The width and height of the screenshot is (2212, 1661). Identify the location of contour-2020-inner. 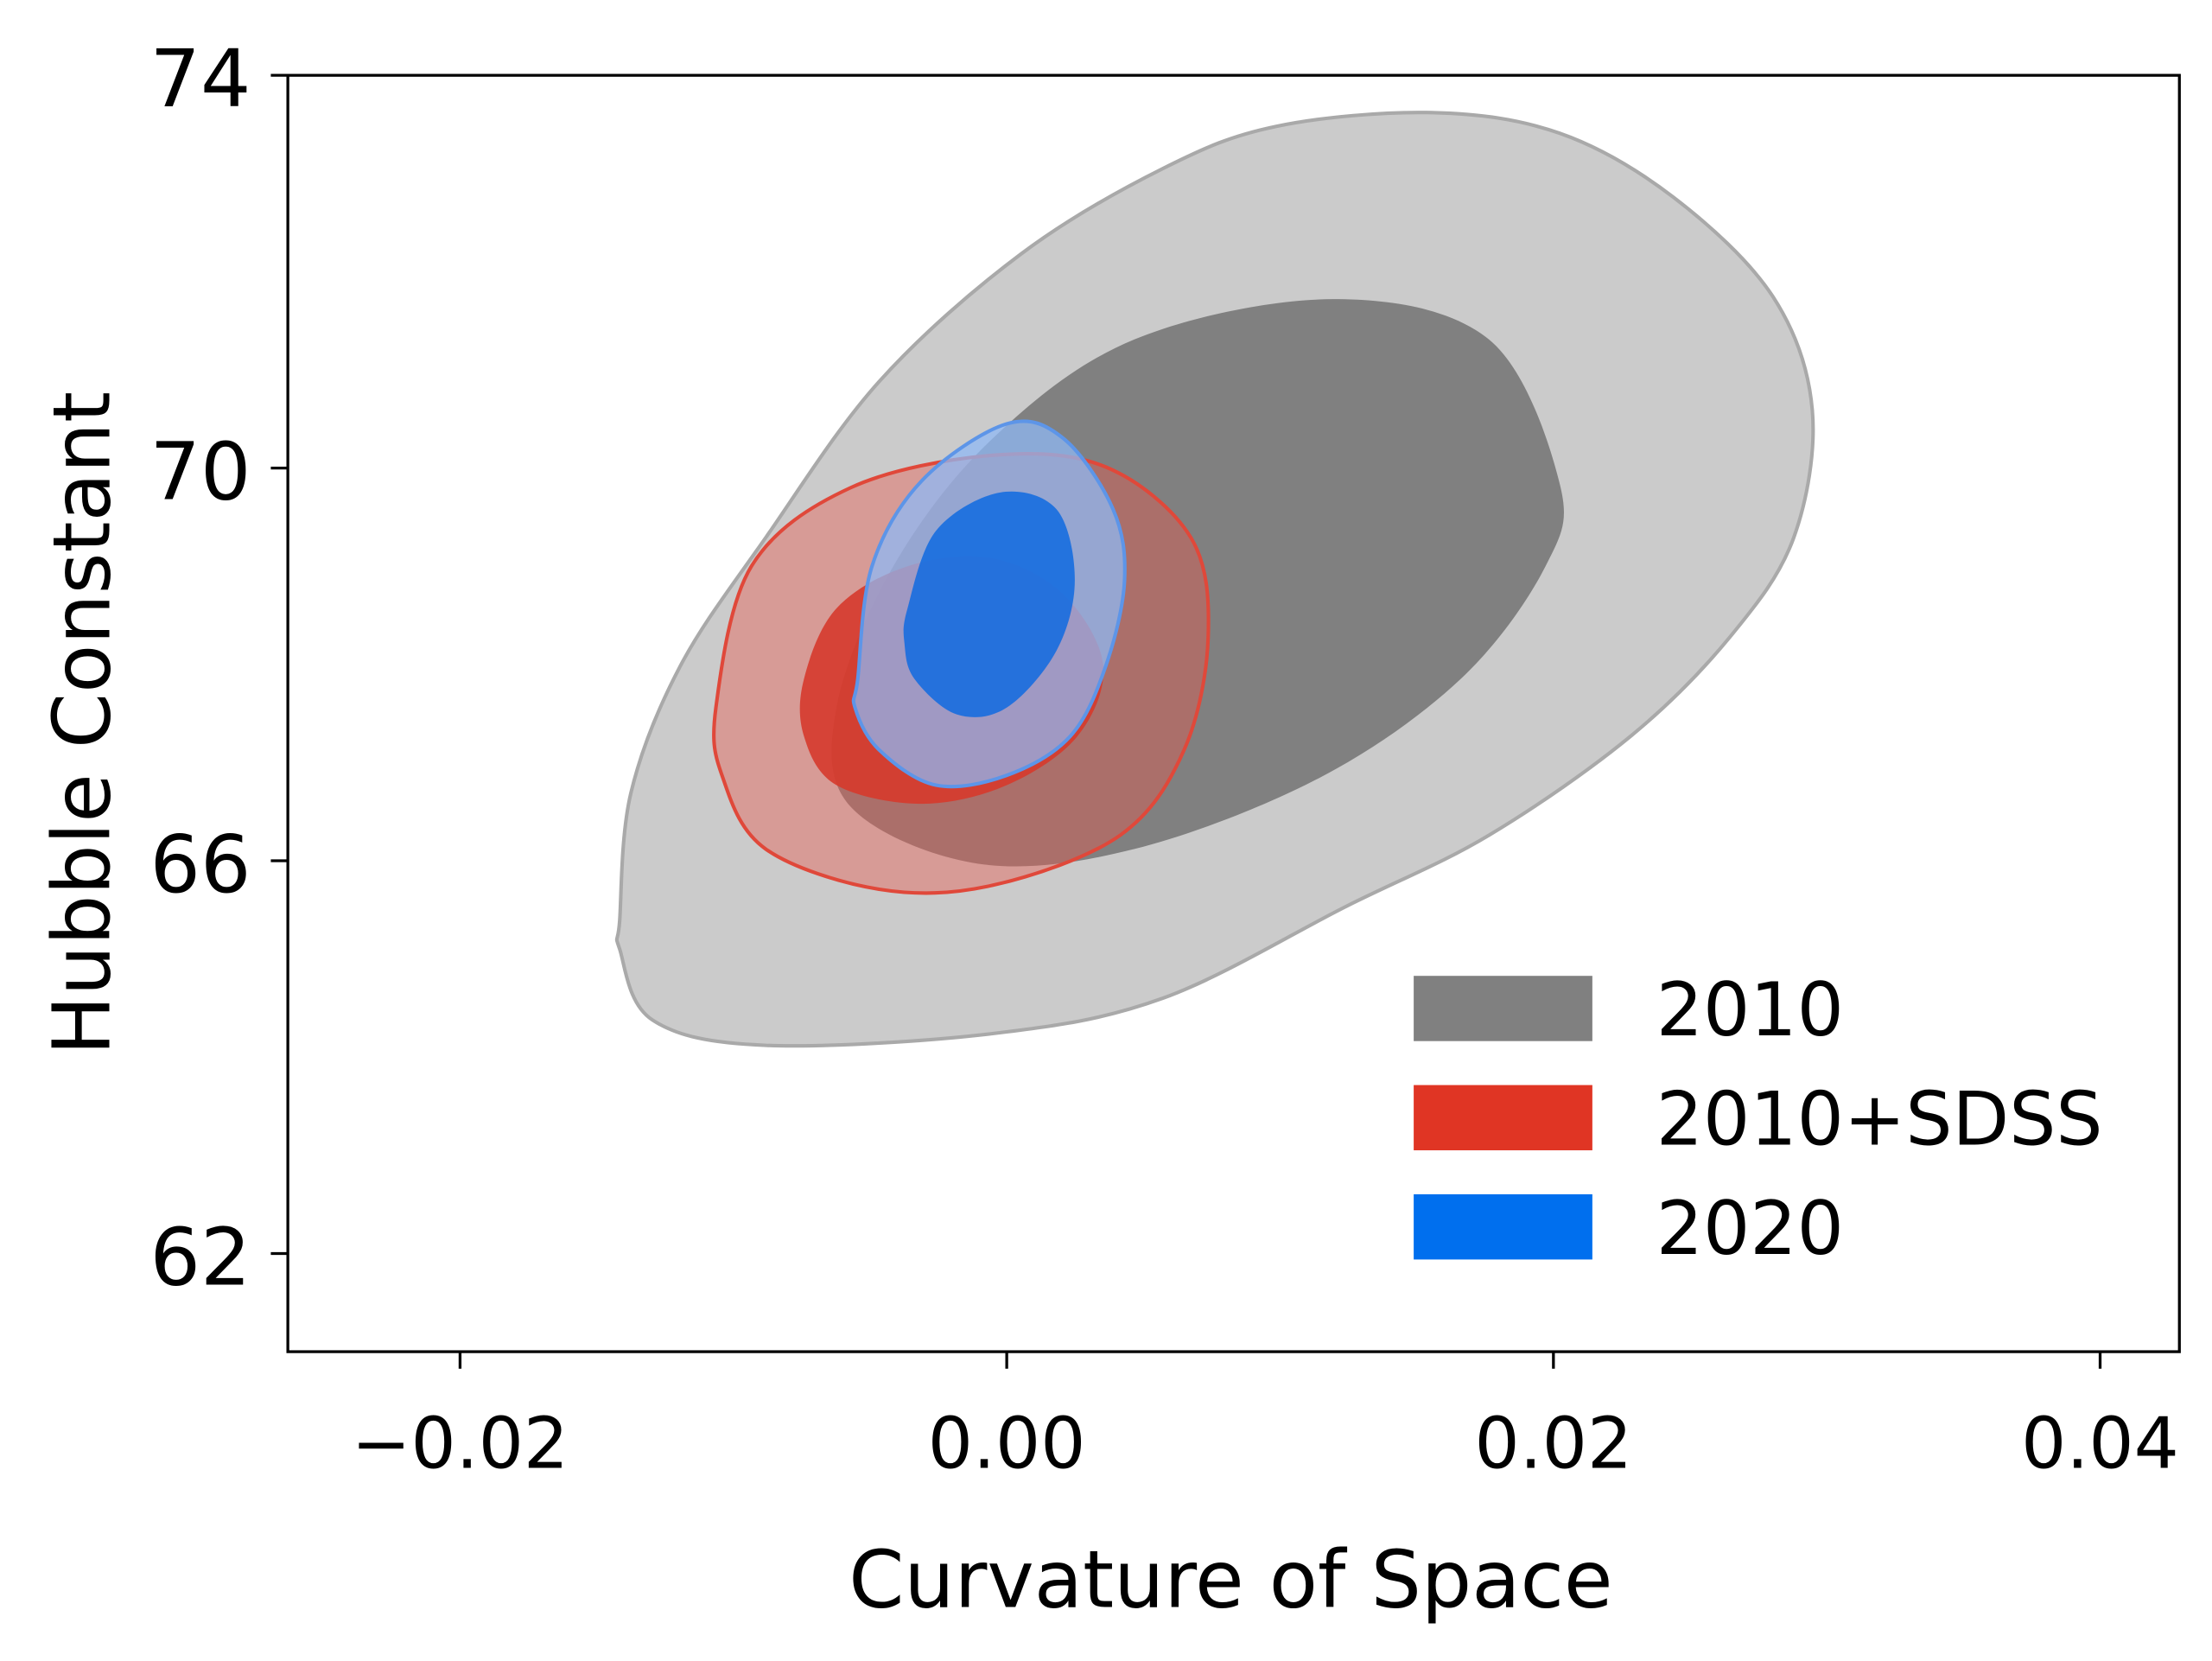
(989, 604).